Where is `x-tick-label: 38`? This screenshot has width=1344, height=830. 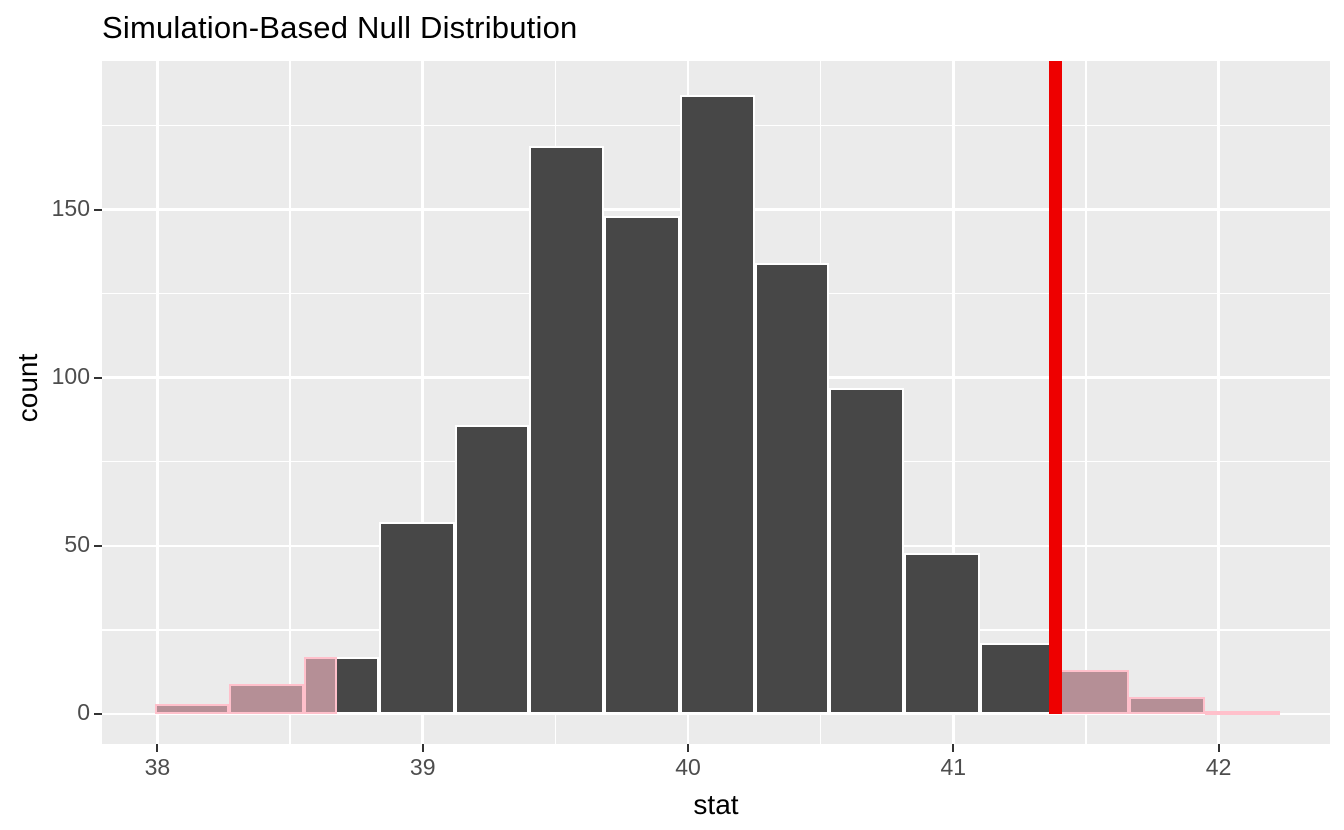
x-tick-label: 38 is located at coordinates (157, 767).